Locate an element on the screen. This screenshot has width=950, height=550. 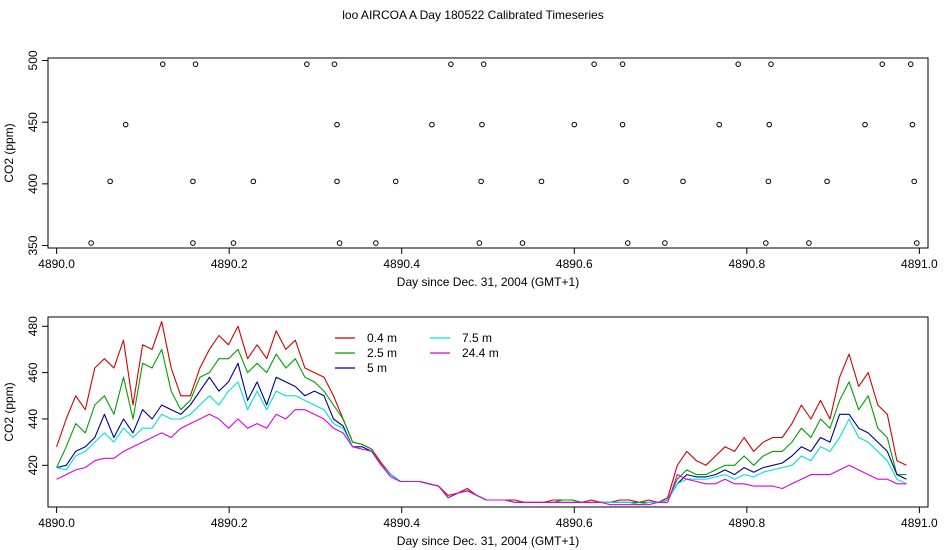
bottom-y-axis-label: CO2 (ppm) is located at coordinates (9, 411).